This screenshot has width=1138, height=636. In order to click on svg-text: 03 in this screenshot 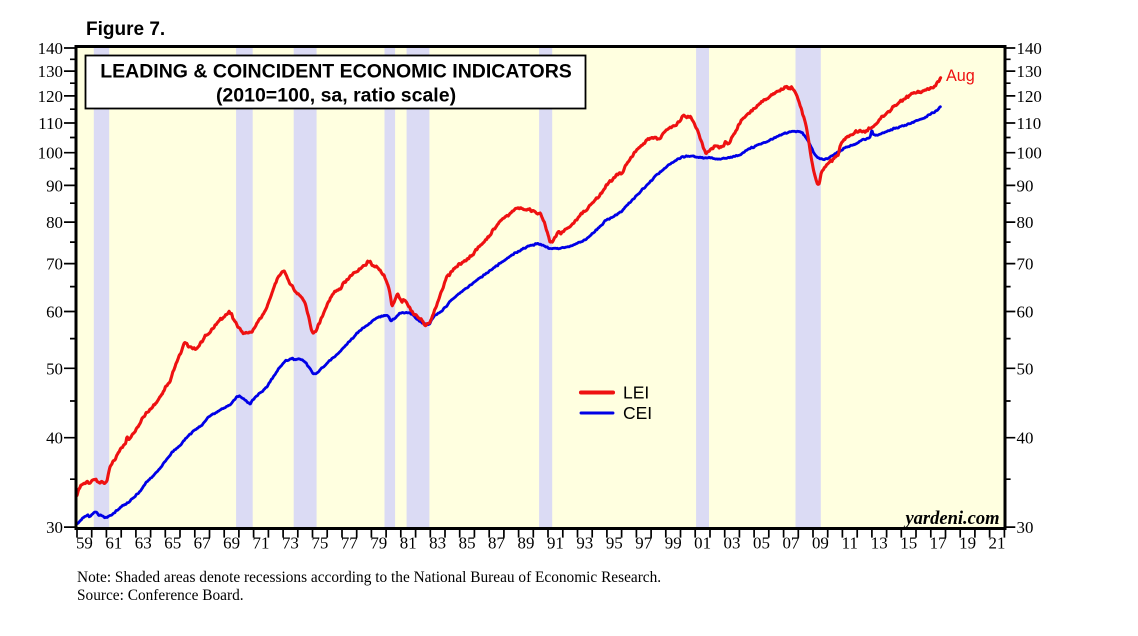, I will do `click(732, 543)`.